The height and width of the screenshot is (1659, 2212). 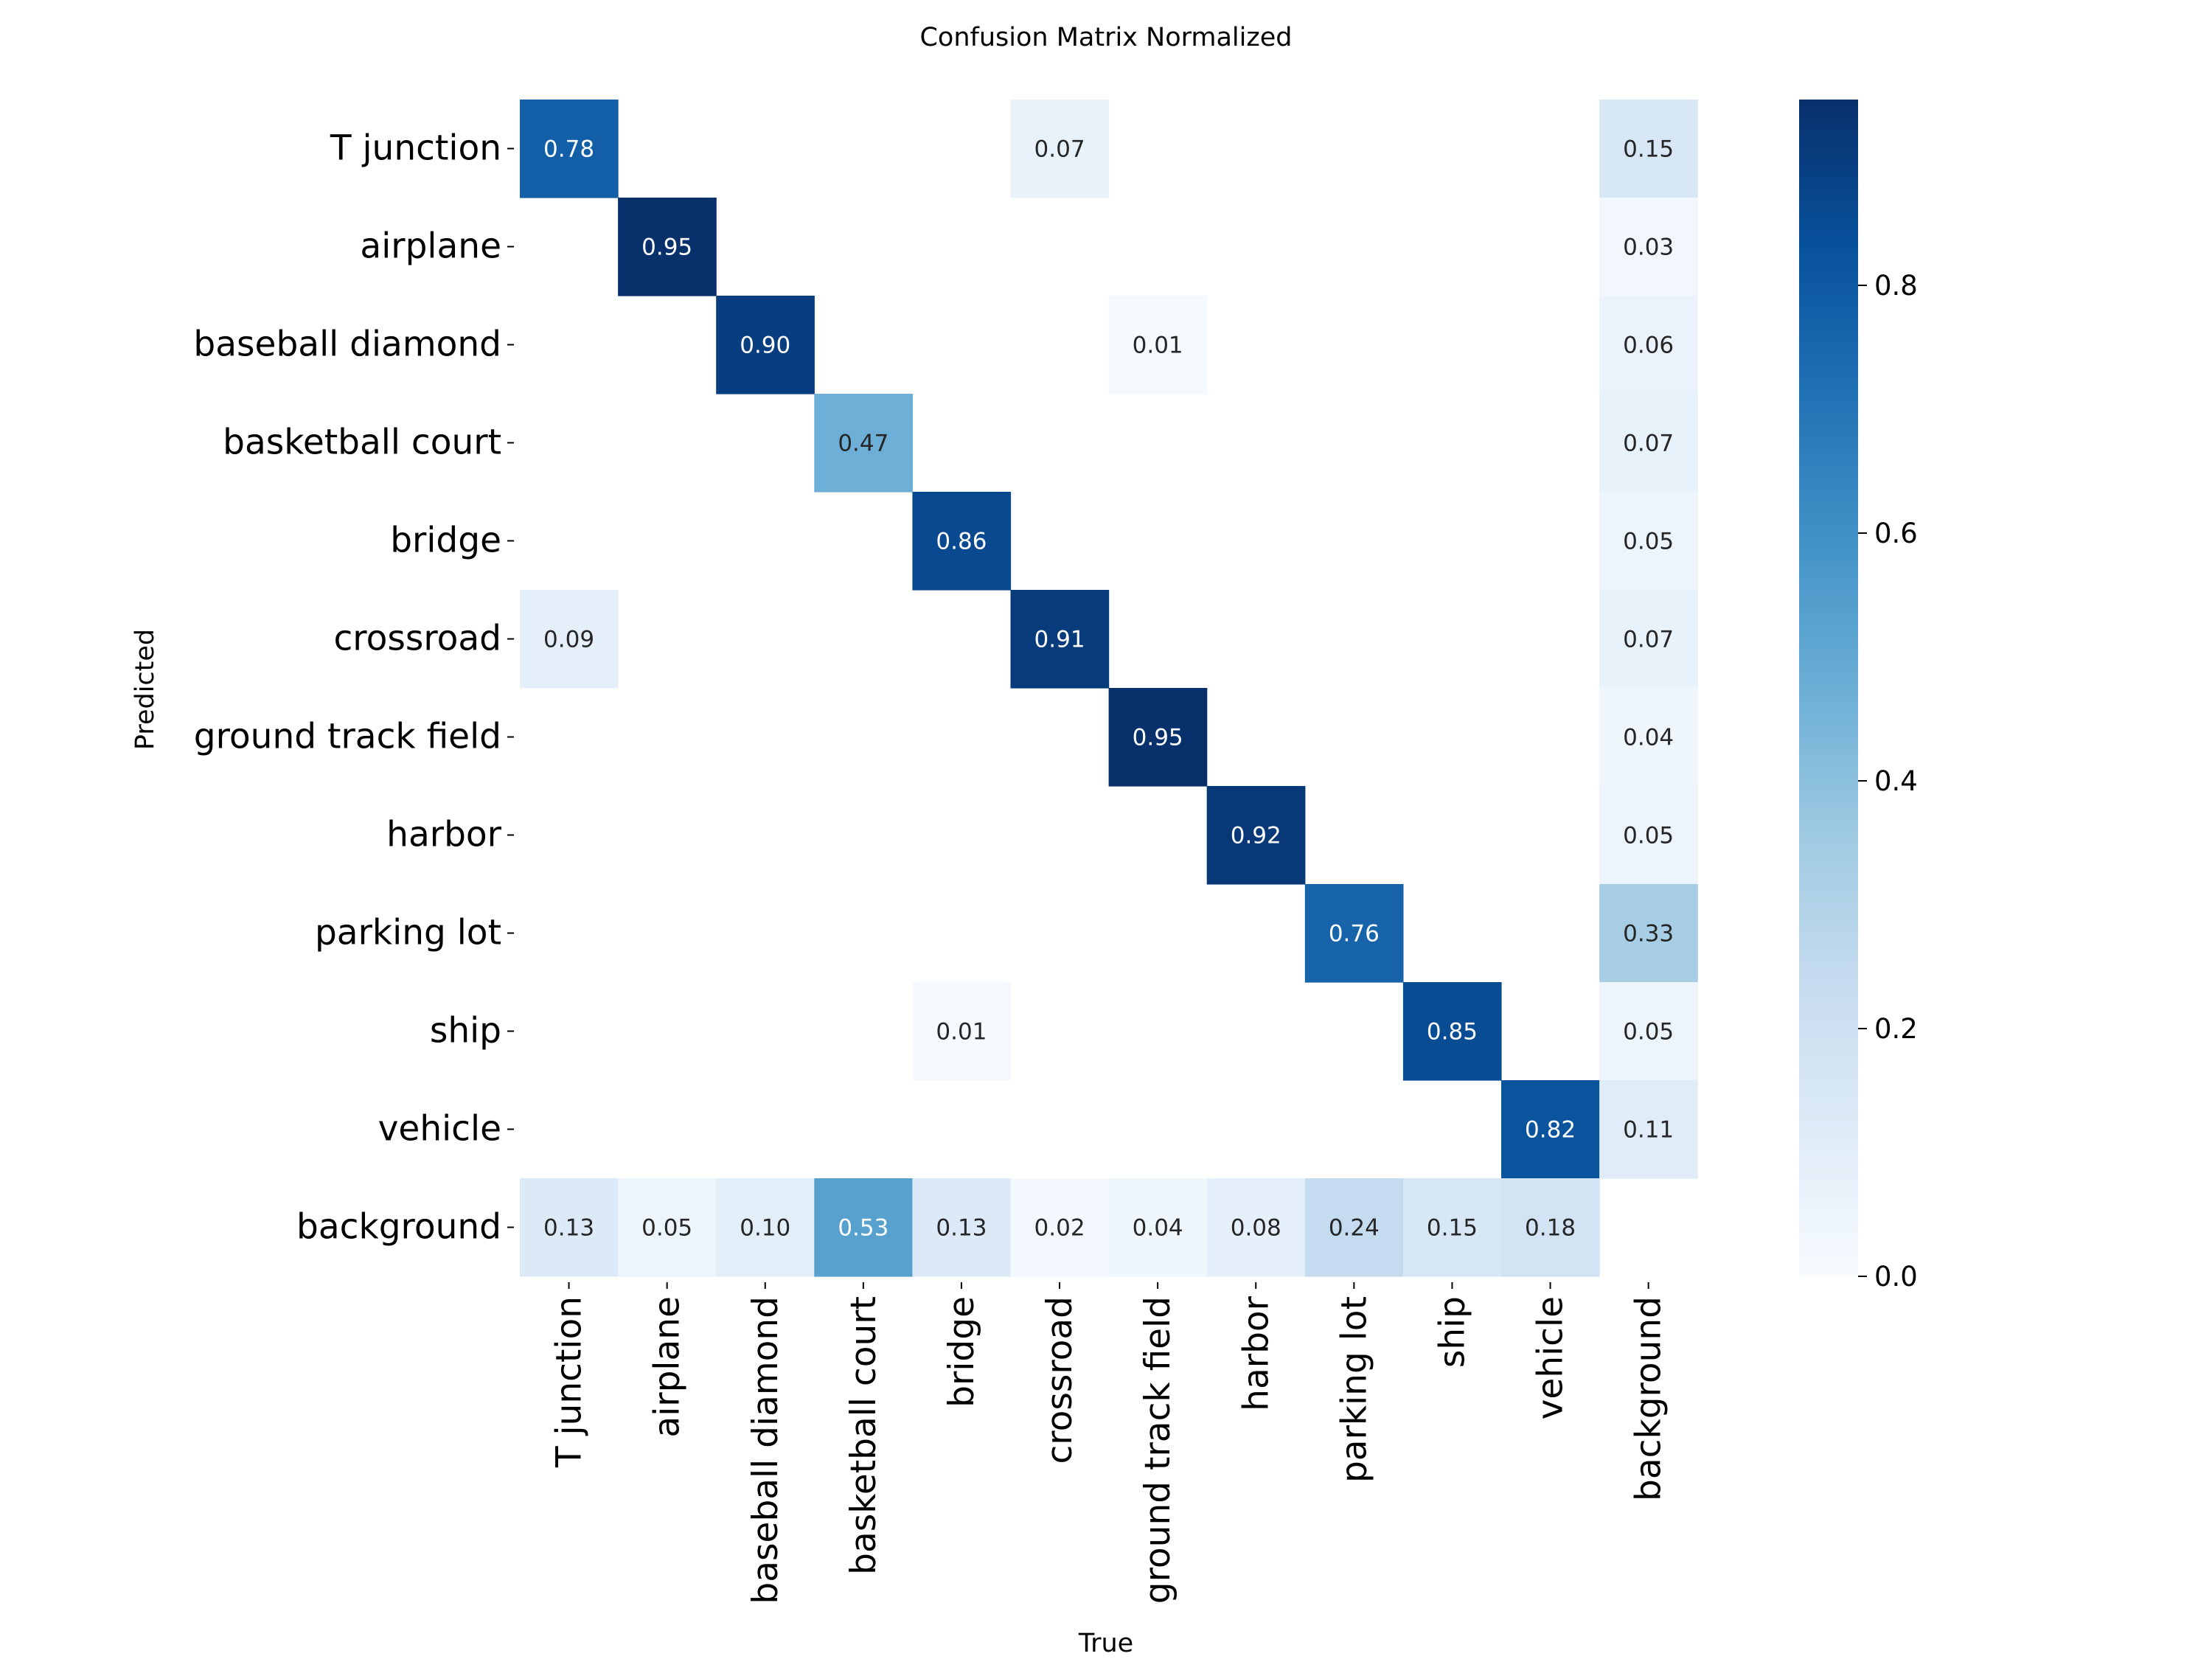 I want to click on colorbar-tick-label: 0.6, so click(x=1896, y=533).